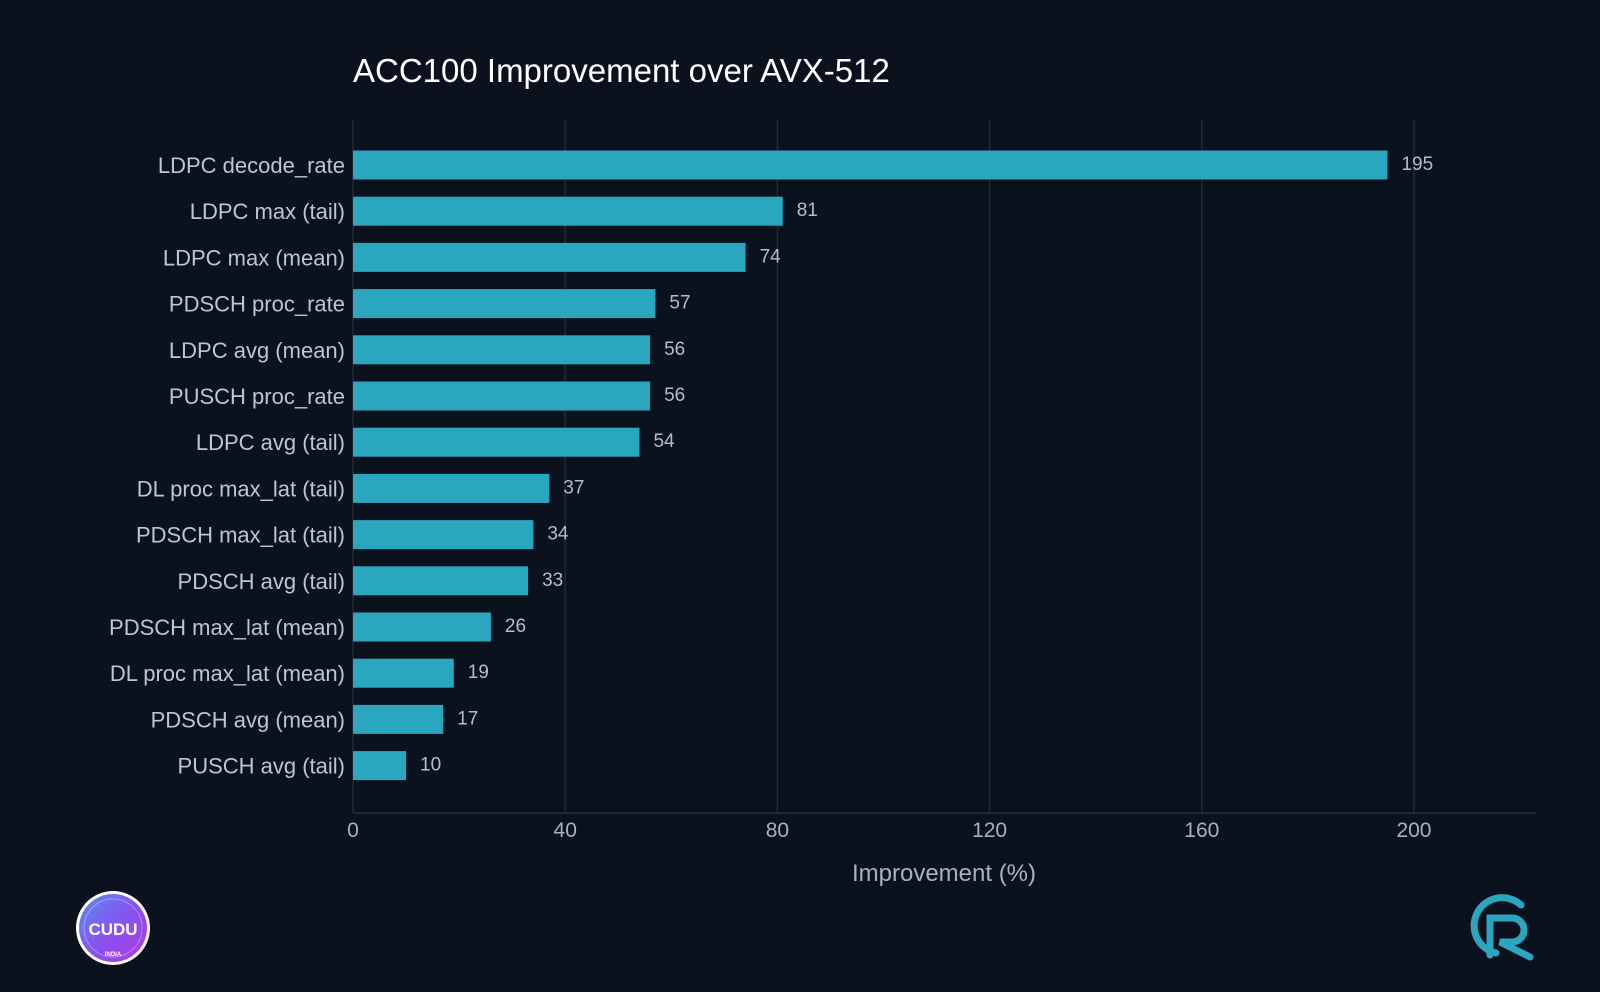 This screenshot has width=1600, height=992. What do you see at coordinates (621, 70) in the screenshot?
I see `chart-title: ACC100 Improvement over AVX-512` at bounding box center [621, 70].